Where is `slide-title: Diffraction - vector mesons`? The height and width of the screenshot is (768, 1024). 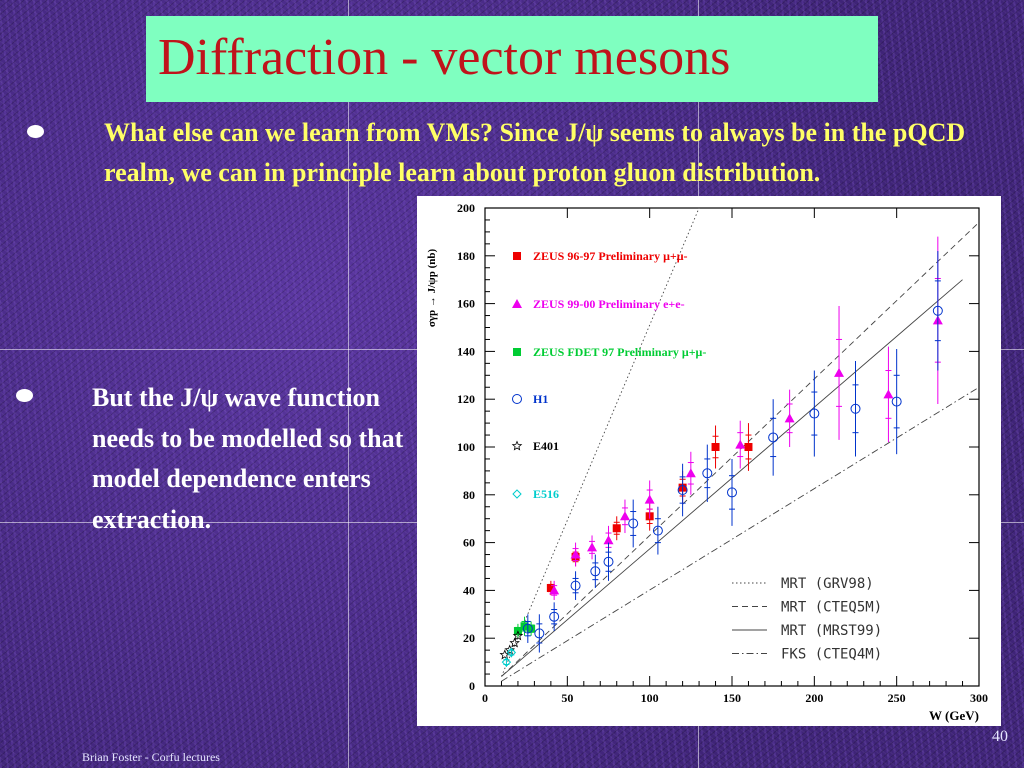
slide-title: Diffraction - vector mesons is located at coordinates (444, 57).